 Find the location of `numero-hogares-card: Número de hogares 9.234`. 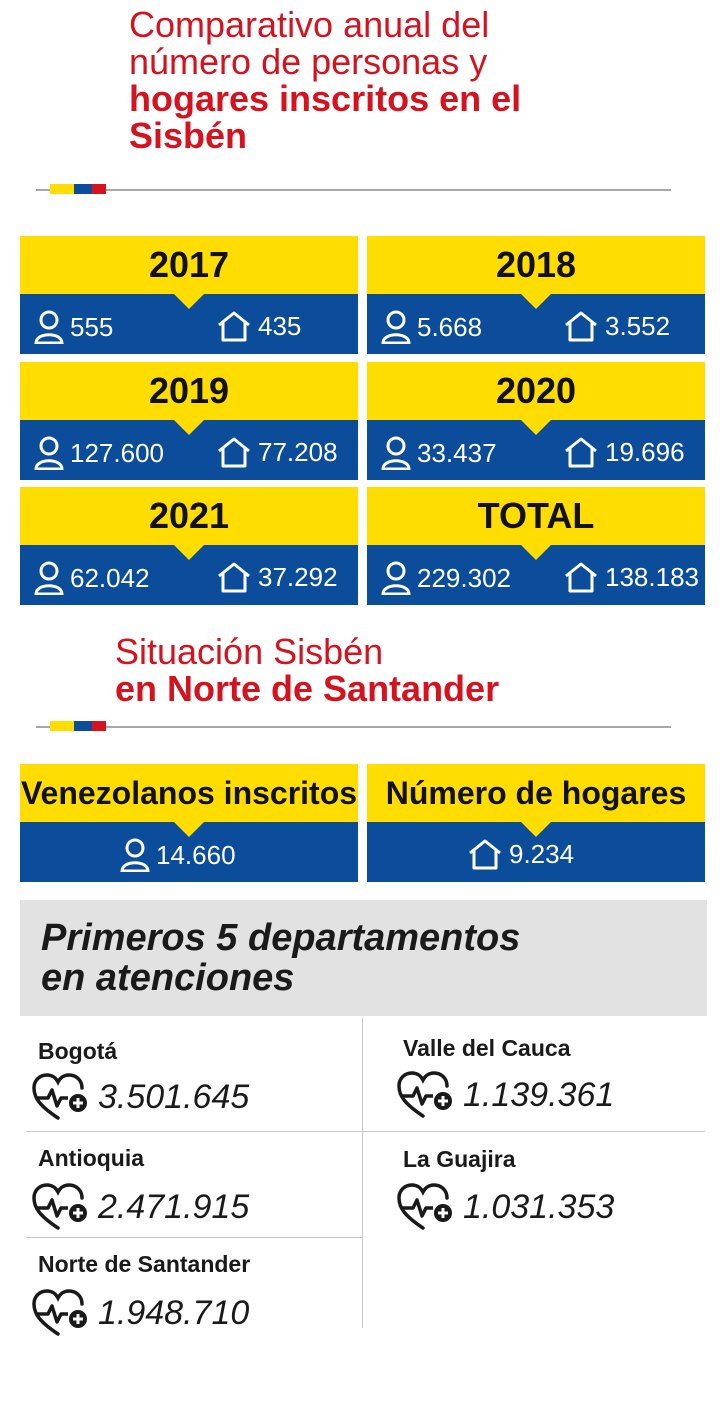

numero-hogares-card: Número de hogares 9.234 is located at coordinates (536, 823).